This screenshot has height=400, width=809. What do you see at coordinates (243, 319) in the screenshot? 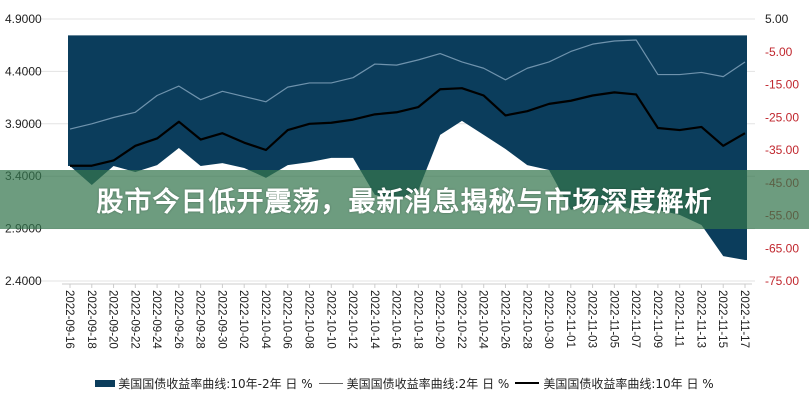
I see `x-tick-label: 2022-10-02` at bounding box center [243, 319].